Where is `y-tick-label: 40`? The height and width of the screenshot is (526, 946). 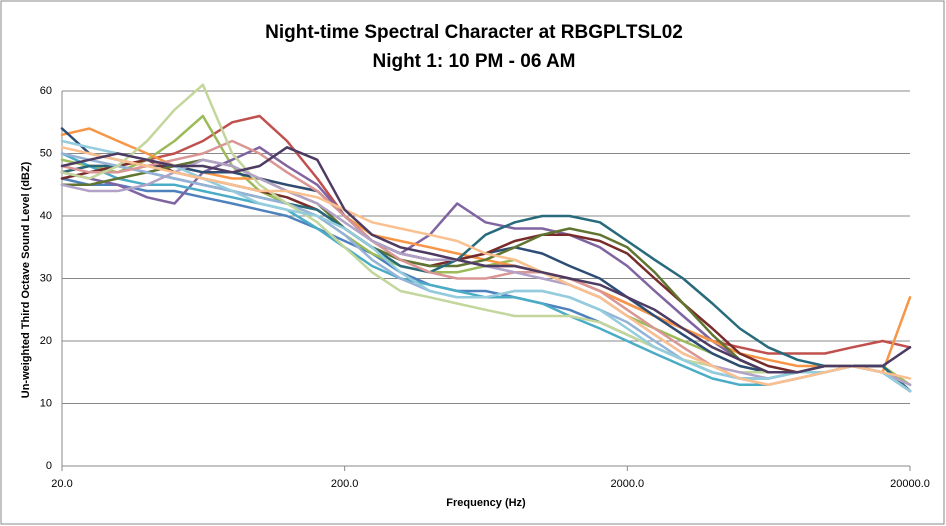
y-tick-label: 40 is located at coordinates (46, 216).